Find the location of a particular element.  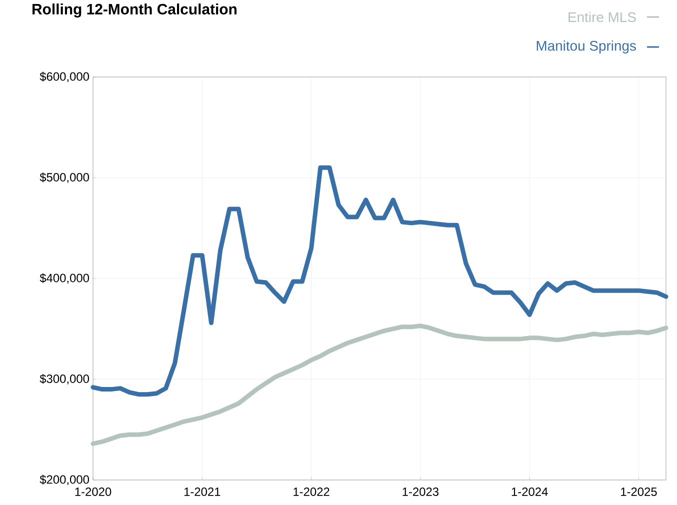

y-tick-label: $300,000 is located at coordinates (65, 379).